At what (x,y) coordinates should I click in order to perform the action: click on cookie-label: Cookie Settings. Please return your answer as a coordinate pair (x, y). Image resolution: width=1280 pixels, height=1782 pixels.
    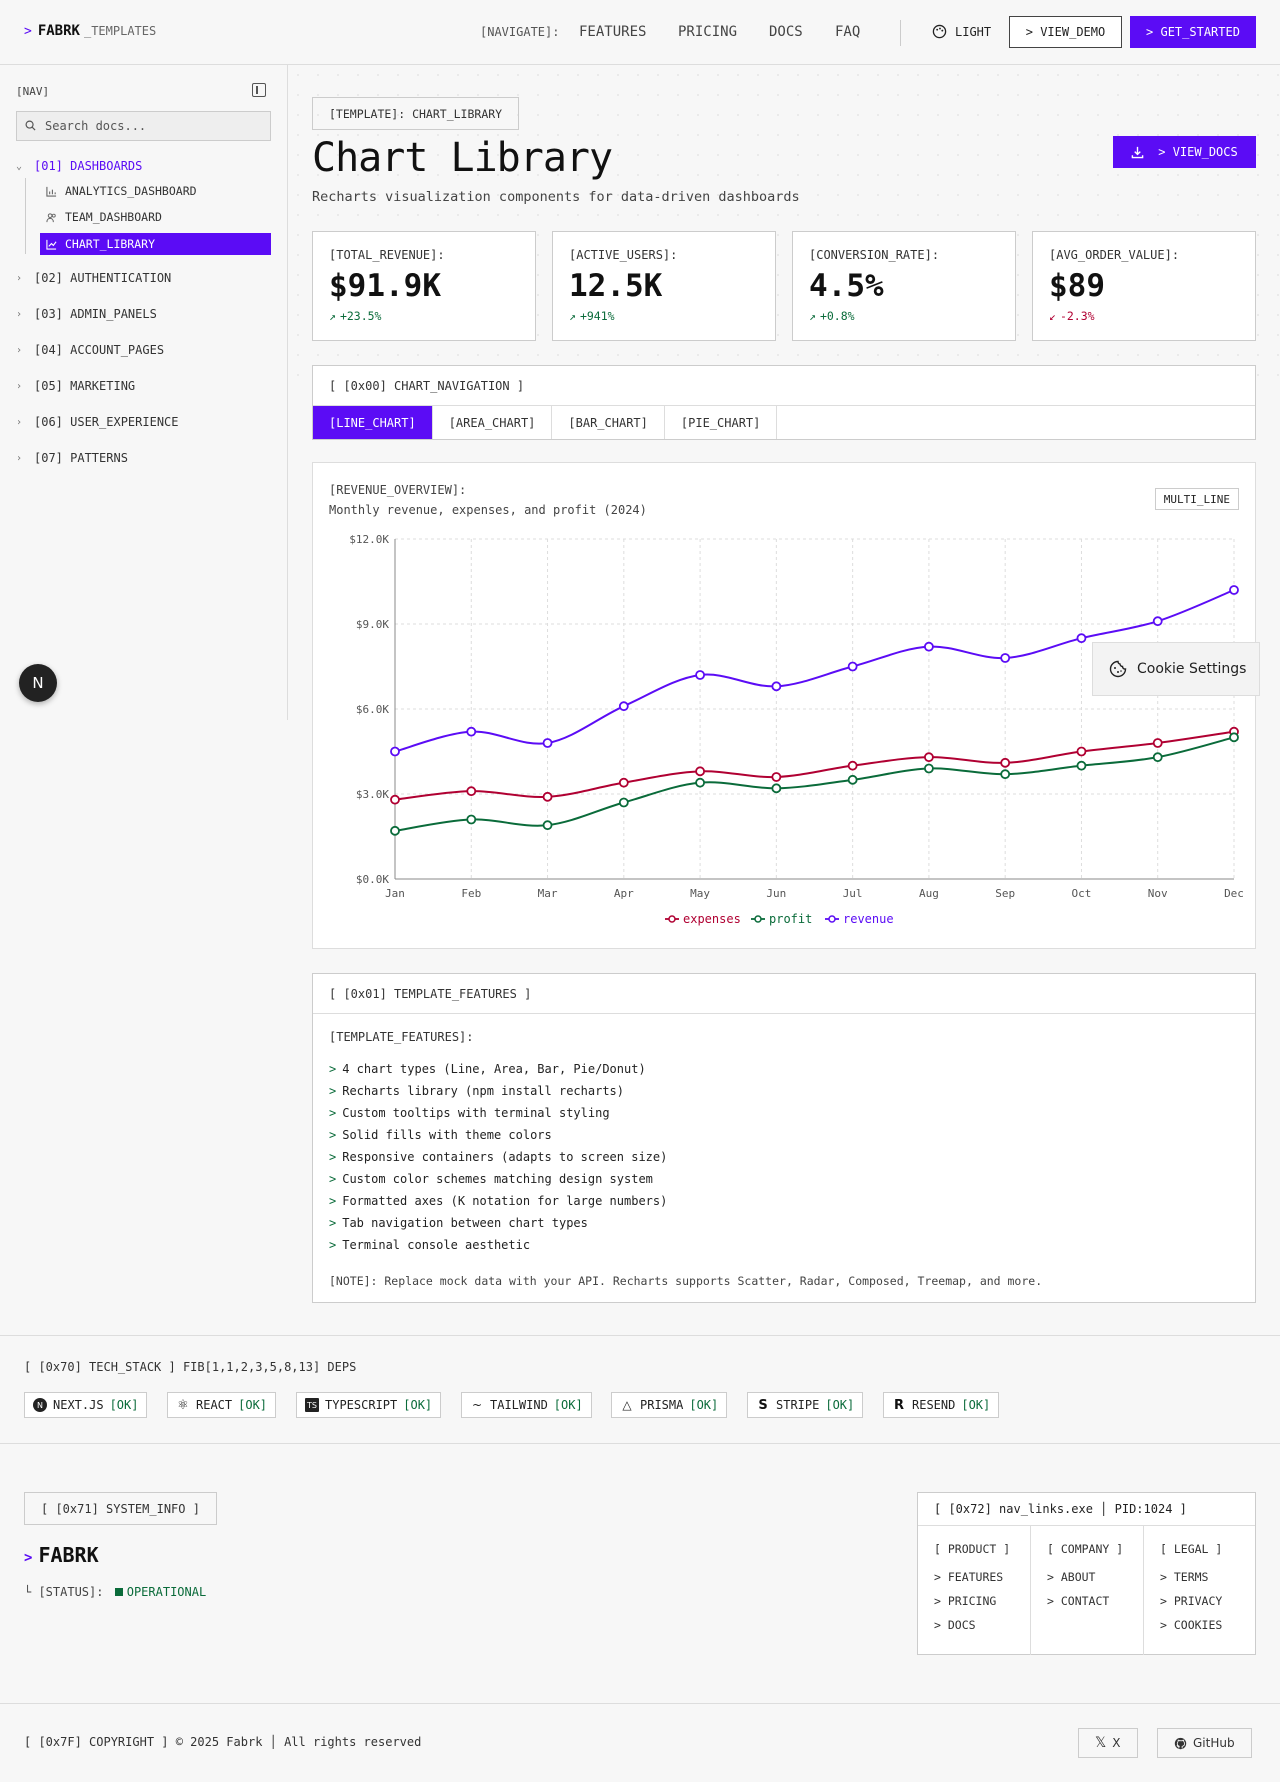
    Looking at the image, I should click on (1192, 669).